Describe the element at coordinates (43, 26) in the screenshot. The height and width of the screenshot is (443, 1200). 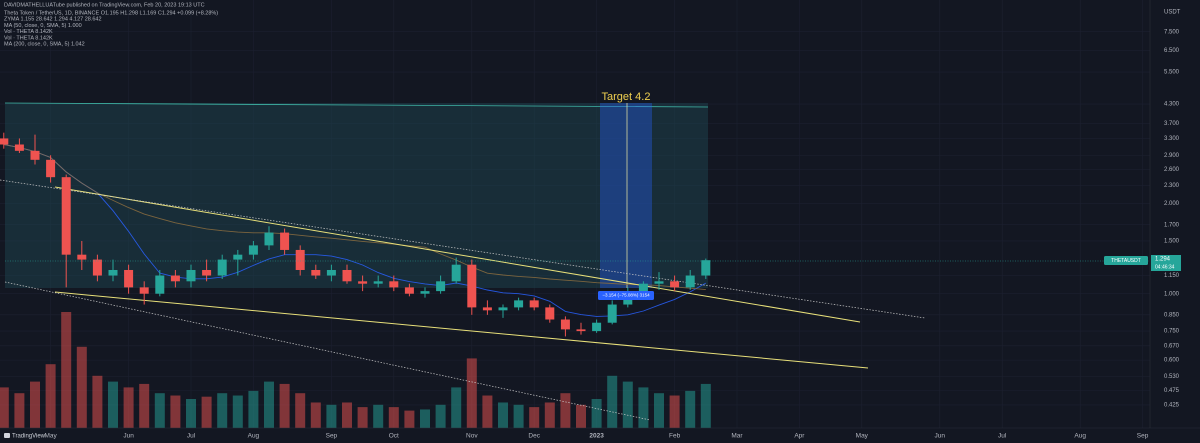
I see `legend-line: MA (50, close, 0, SMA, 5) 1.000` at that location.